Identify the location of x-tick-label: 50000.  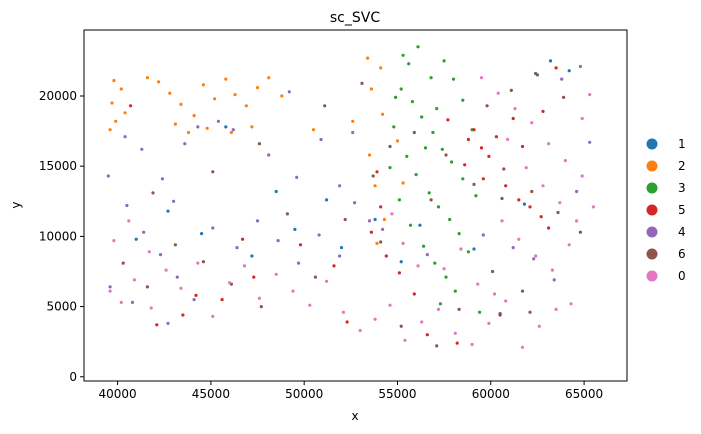
(304, 394).